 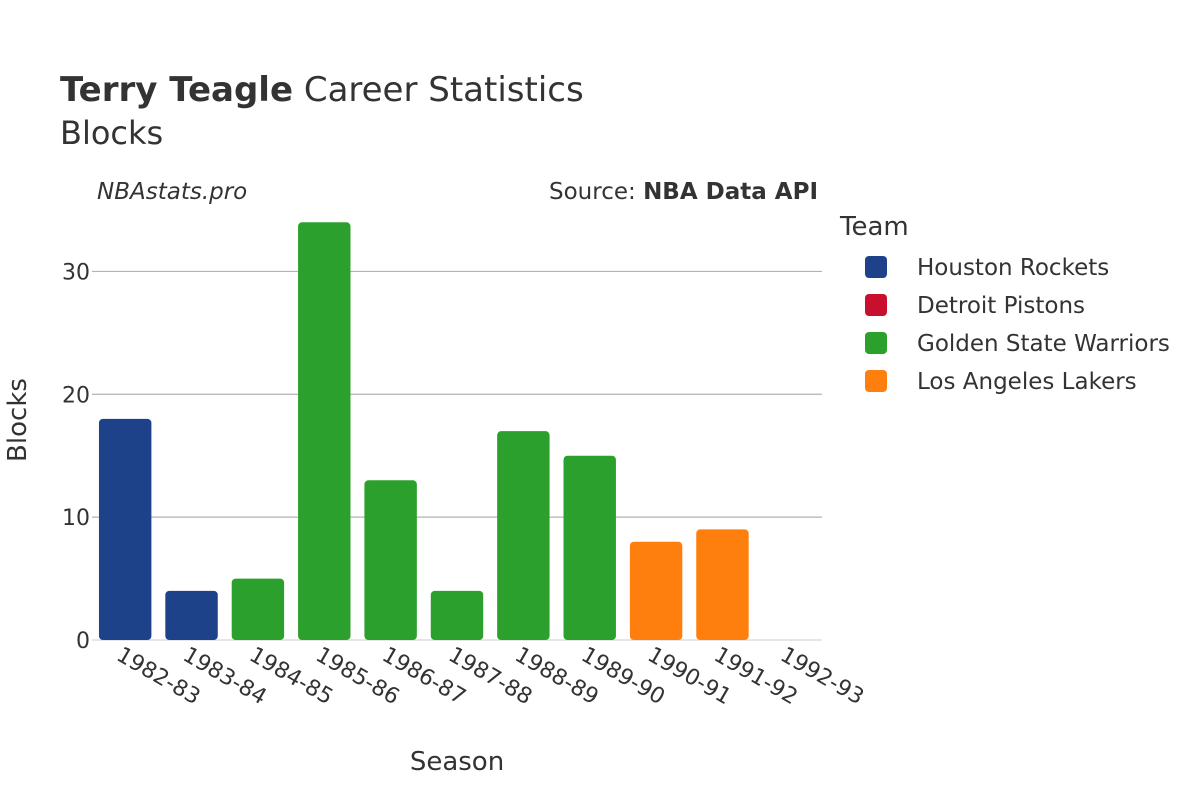 I want to click on y-tick-label: 0, so click(x=83, y=641).